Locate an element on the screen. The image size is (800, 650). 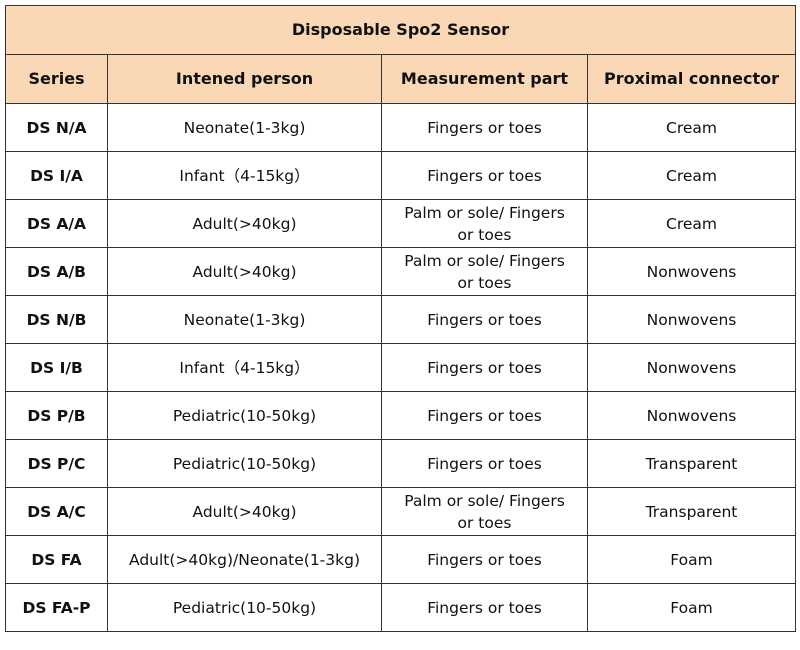
table-cell: DS A/B is located at coordinates (56, 271).